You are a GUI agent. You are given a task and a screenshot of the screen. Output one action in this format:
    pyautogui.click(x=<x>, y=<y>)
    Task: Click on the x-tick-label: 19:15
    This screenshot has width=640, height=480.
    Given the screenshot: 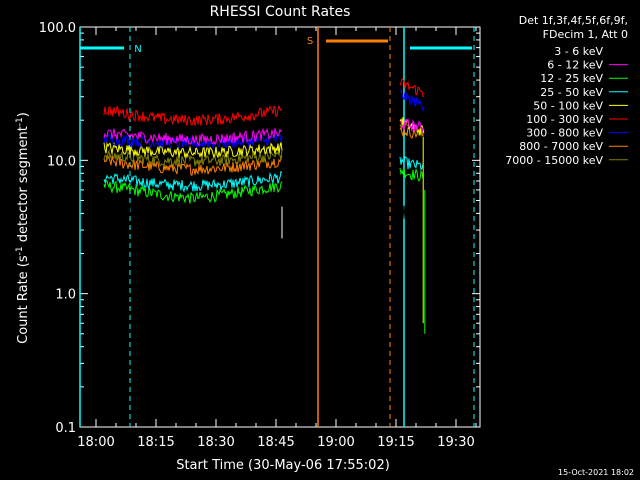 What is the action you would take?
    pyautogui.click(x=395, y=442)
    